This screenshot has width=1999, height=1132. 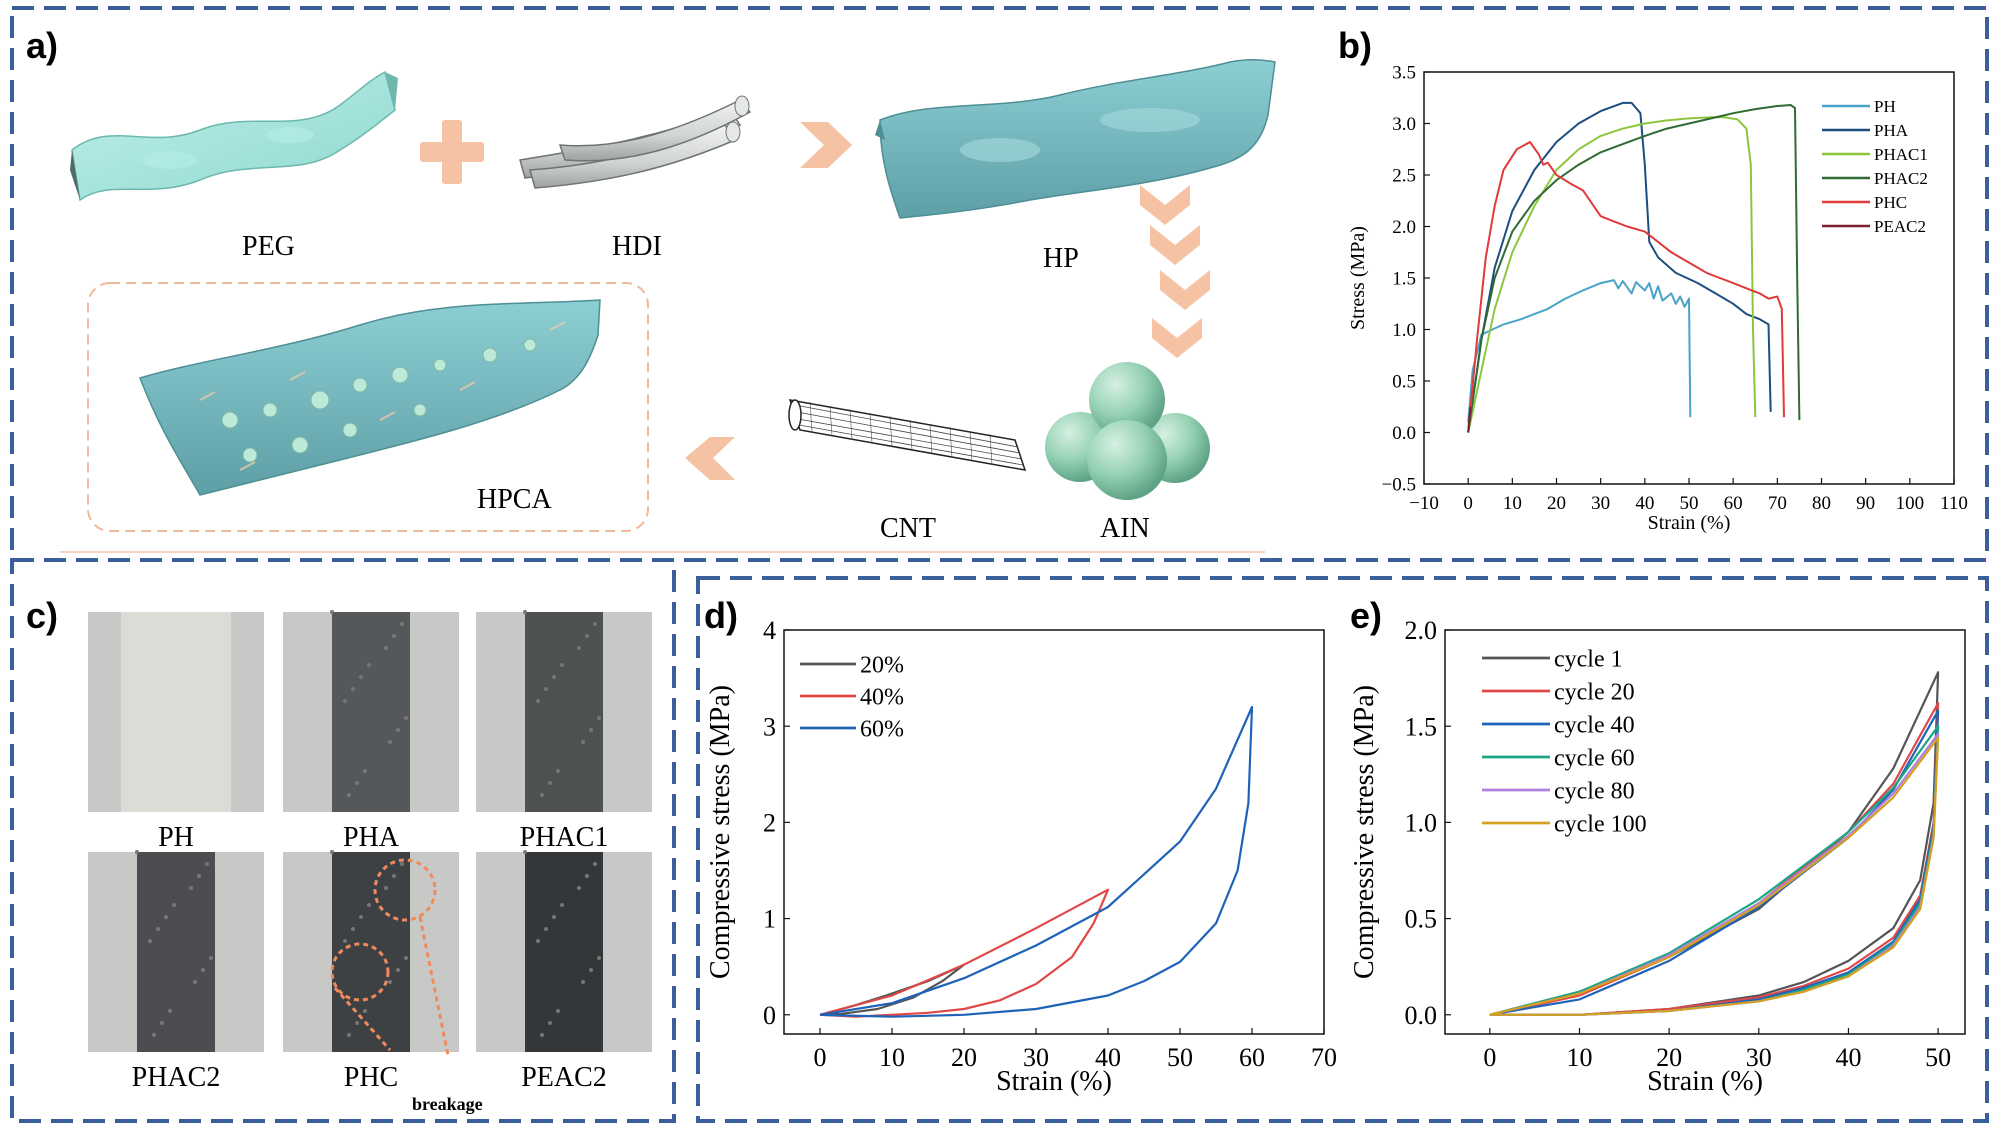 What do you see at coordinates (1404, 227) in the screenshot?
I see `y-tick-label: 2.0` at bounding box center [1404, 227].